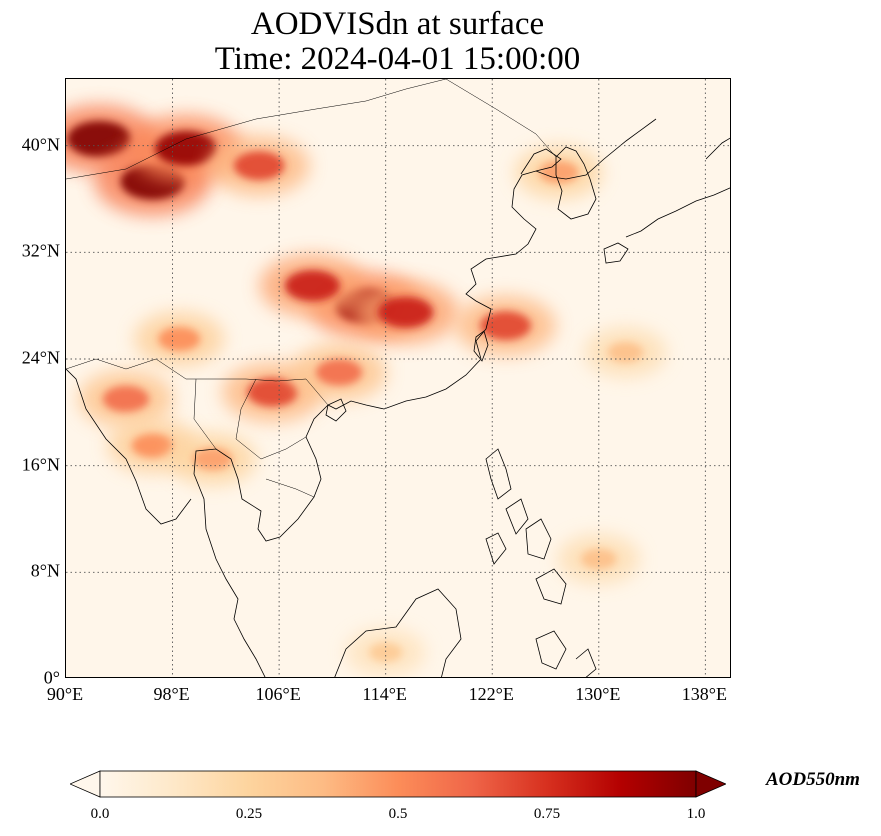  What do you see at coordinates (40, 357) in the screenshot?
I see `latitude-tick-label: 24°N` at bounding box center [40, 357].